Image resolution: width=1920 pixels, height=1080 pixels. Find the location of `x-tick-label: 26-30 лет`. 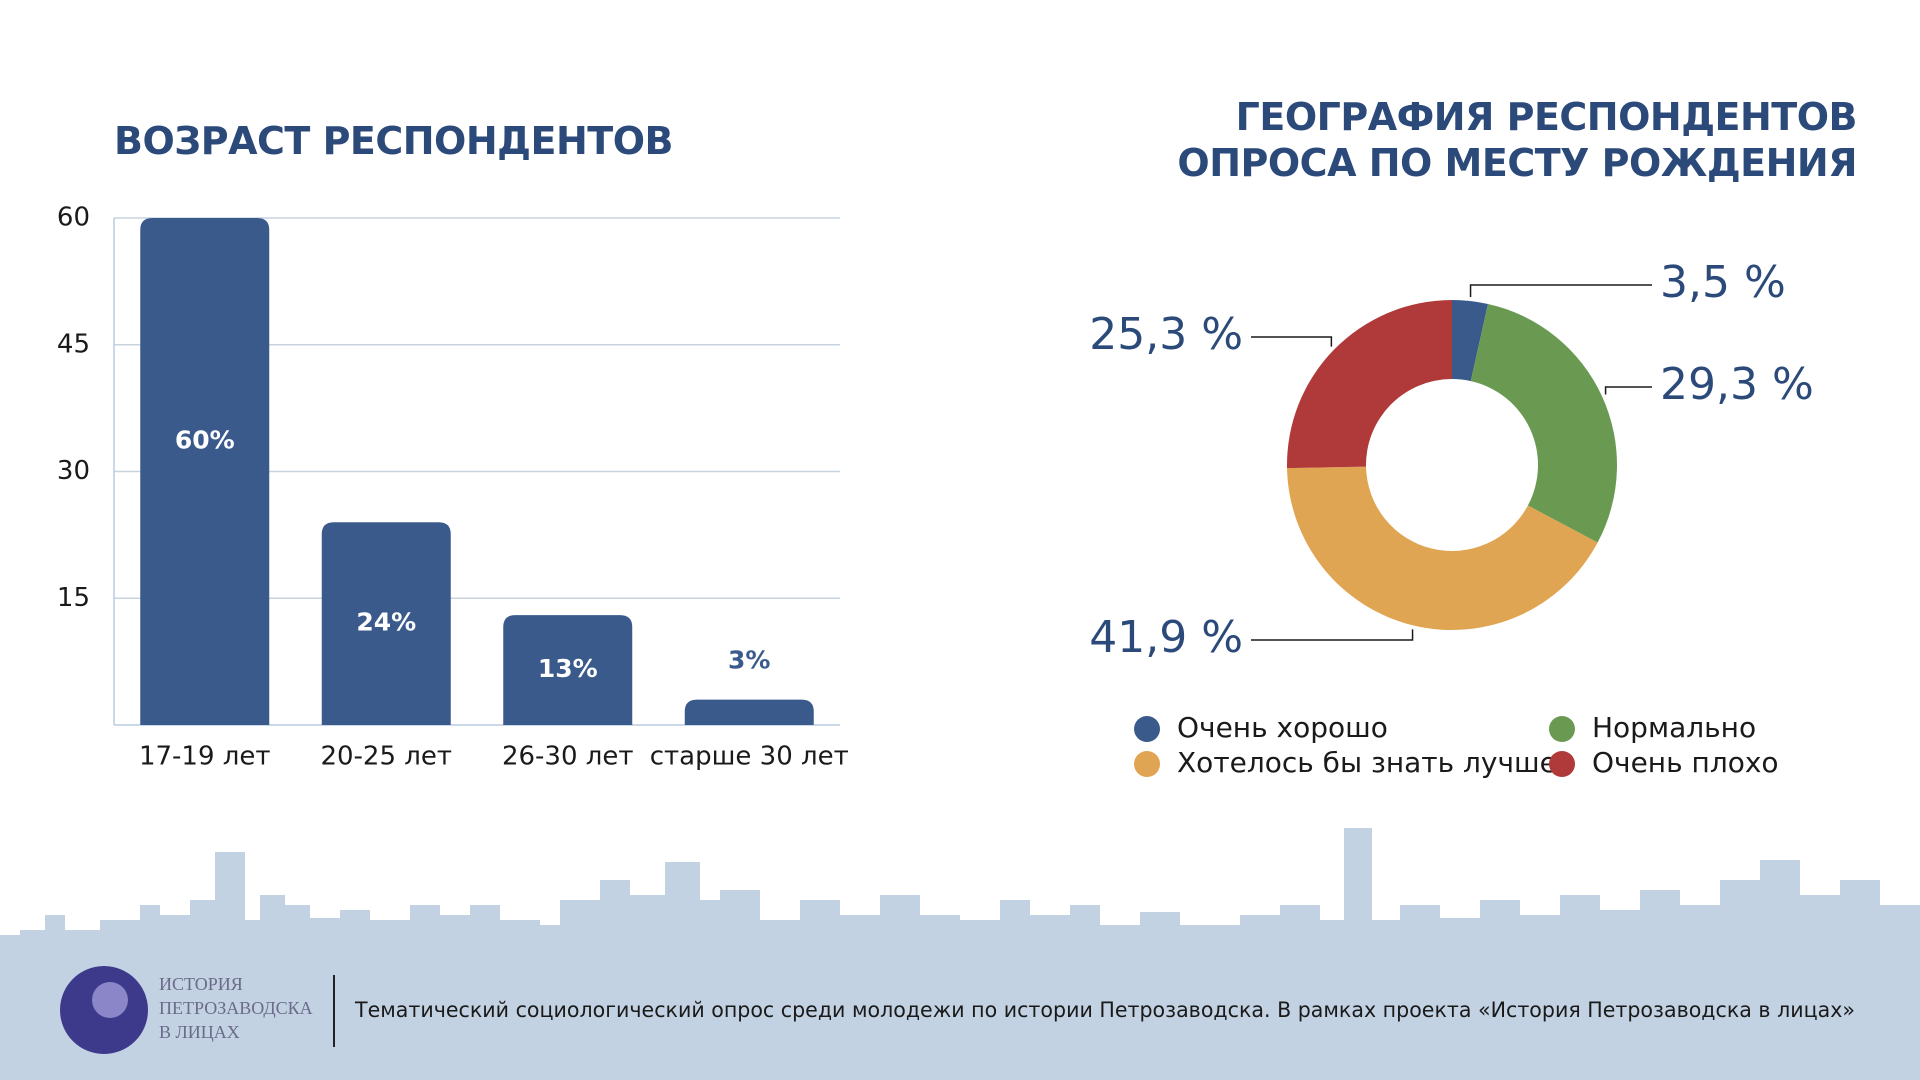

x-tick-label: 26-30 лет is located at coordinates (568, 757).